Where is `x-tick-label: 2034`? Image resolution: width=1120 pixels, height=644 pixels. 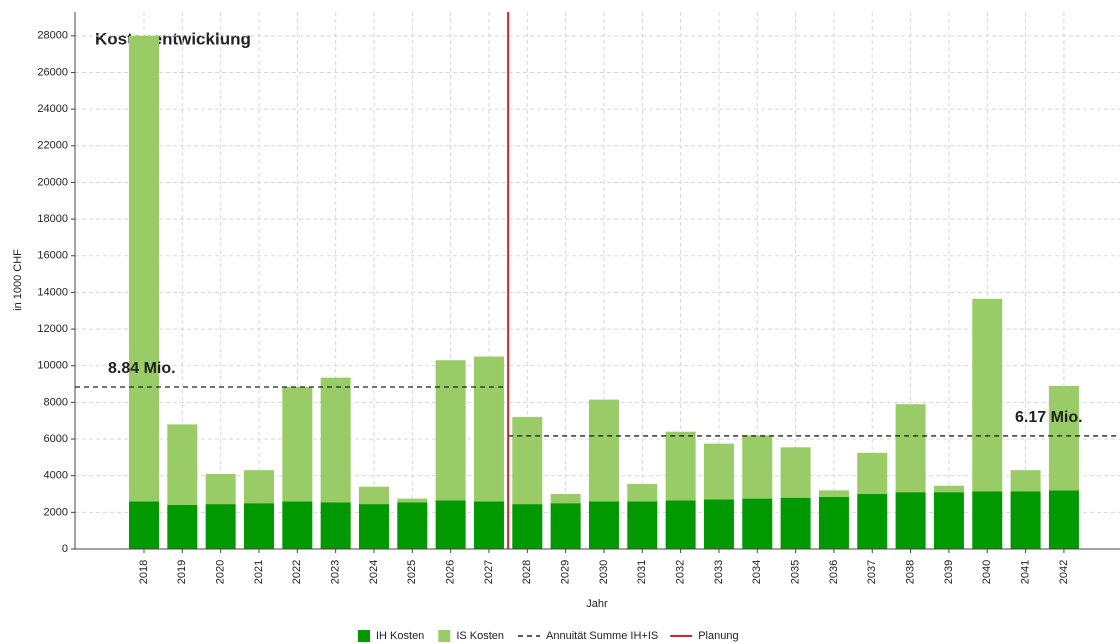
x-tick-label: 2034 is located at coordinates (757, 572).